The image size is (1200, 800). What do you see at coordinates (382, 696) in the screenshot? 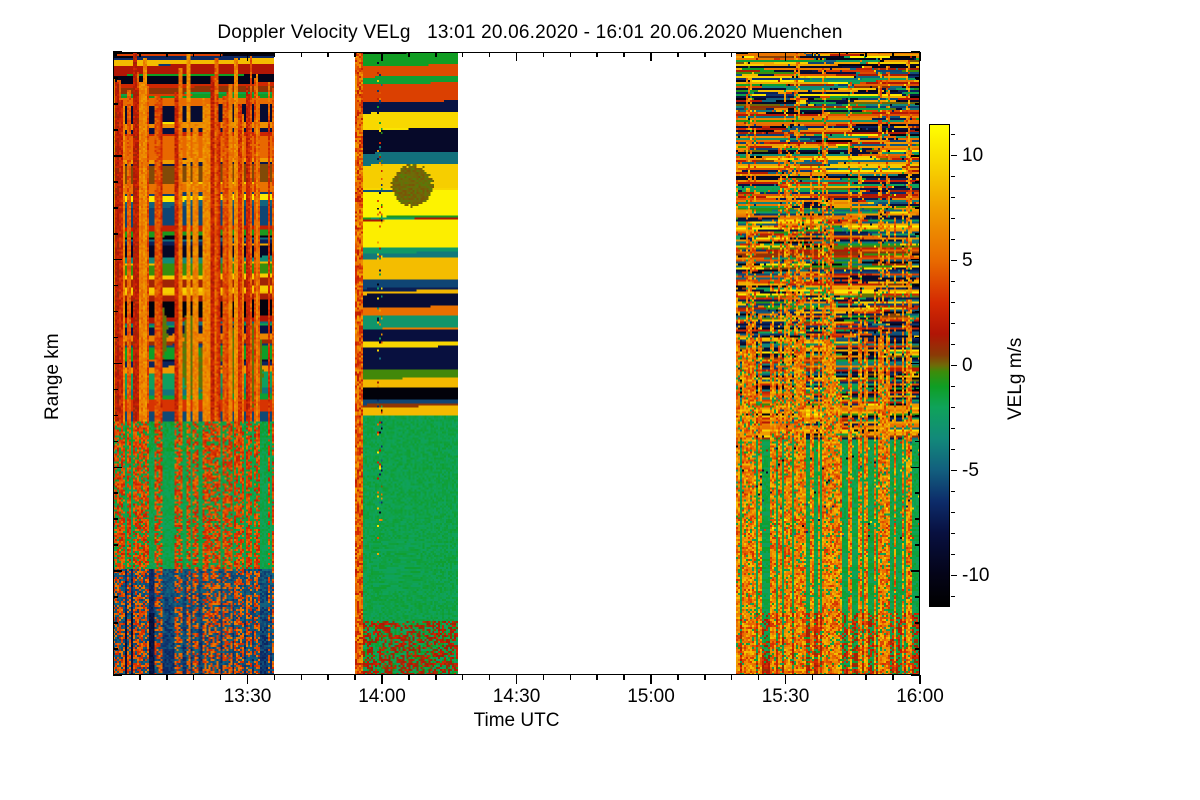
I see `x-tick-label-1: 14:00` at bounding box center [382, 696].